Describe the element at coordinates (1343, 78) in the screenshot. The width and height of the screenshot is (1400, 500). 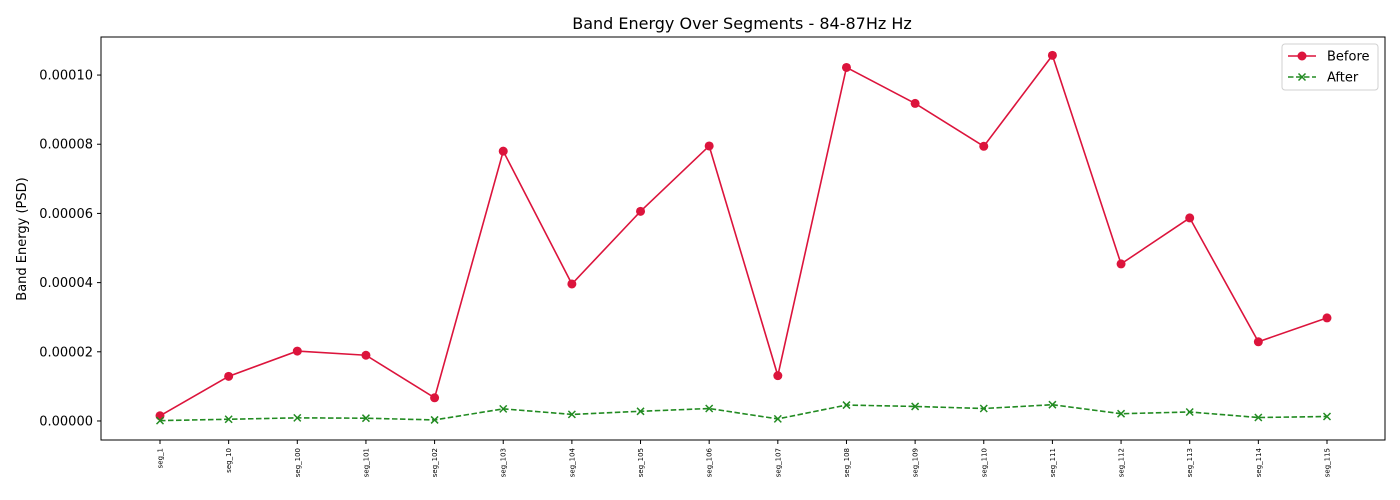
I see `legend-label-after: After` at that location.